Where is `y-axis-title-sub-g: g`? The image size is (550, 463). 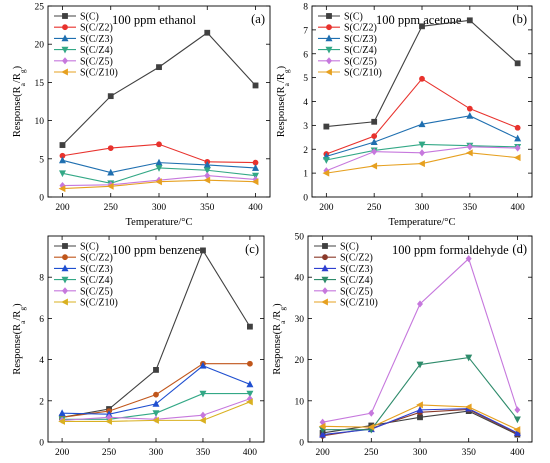 y-axis-title-sub-g: g is located at coordinates (22, 309).